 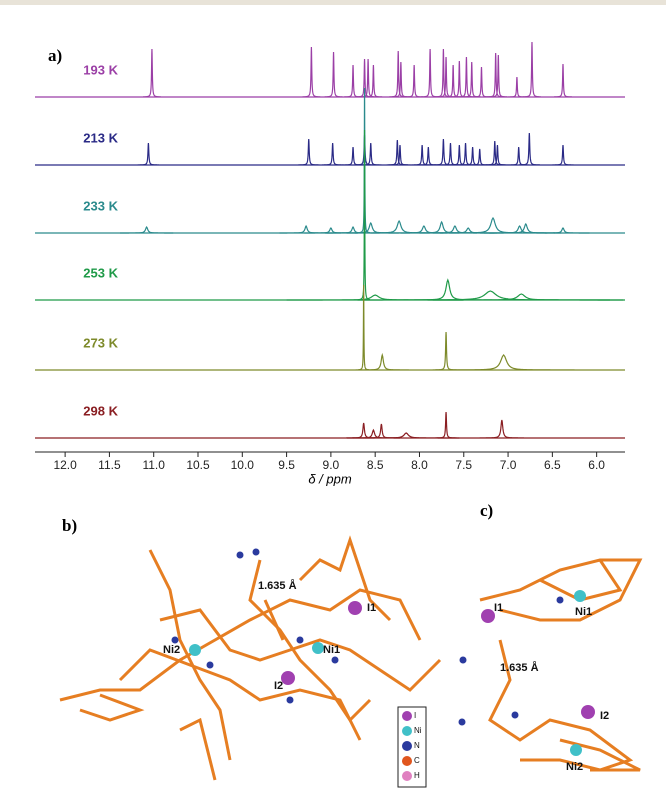 I want to click on x-tick-label: 6.5, so click(x=552, y=465).